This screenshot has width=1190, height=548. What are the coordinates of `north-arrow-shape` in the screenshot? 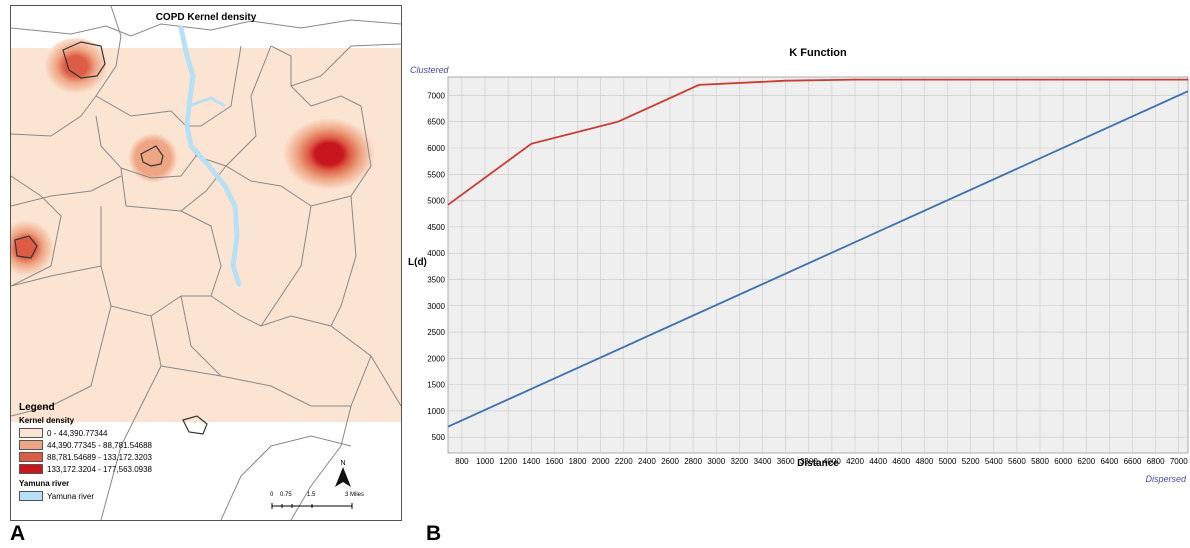 It's located at (343, 477).